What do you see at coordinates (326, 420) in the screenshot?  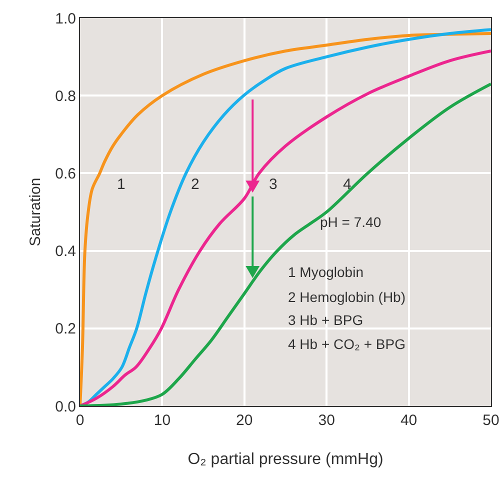 I see `x-tick-label: 30` at bounding box center [326, 420].